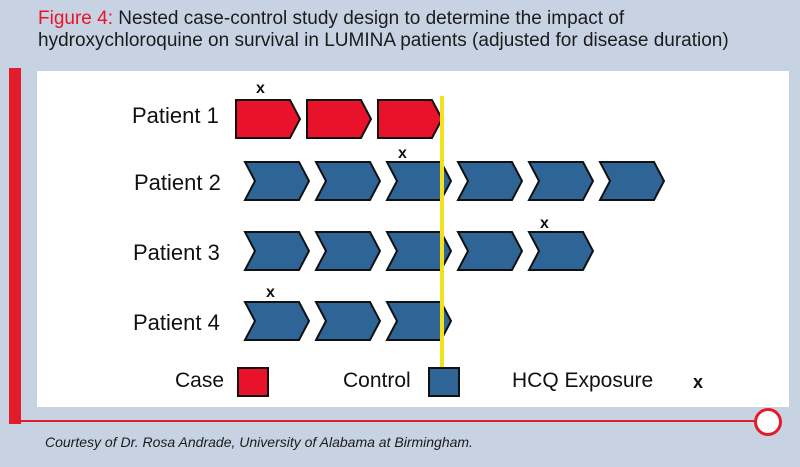 This screenshot has height=467, width=800. What do you see at coordinates (200, 380) in the screenshot?
I see `legend-case-label: Case` at bounding box center [200, 380].